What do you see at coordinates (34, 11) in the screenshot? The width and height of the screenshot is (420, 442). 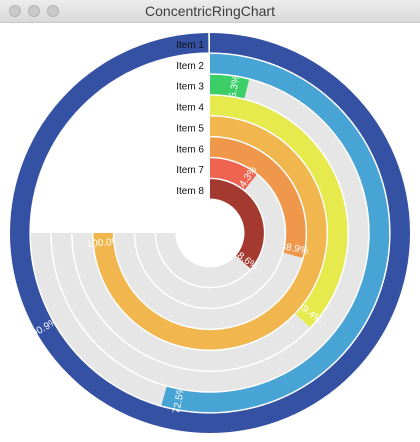 I see `minimize-button` at bounding box center [34, 11].